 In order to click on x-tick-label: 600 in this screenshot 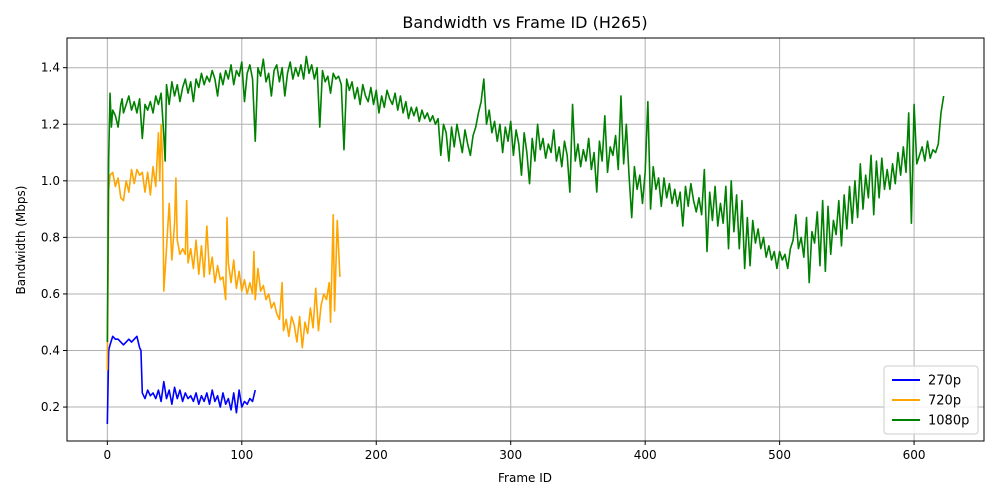, I will do `click(914, 455)`.